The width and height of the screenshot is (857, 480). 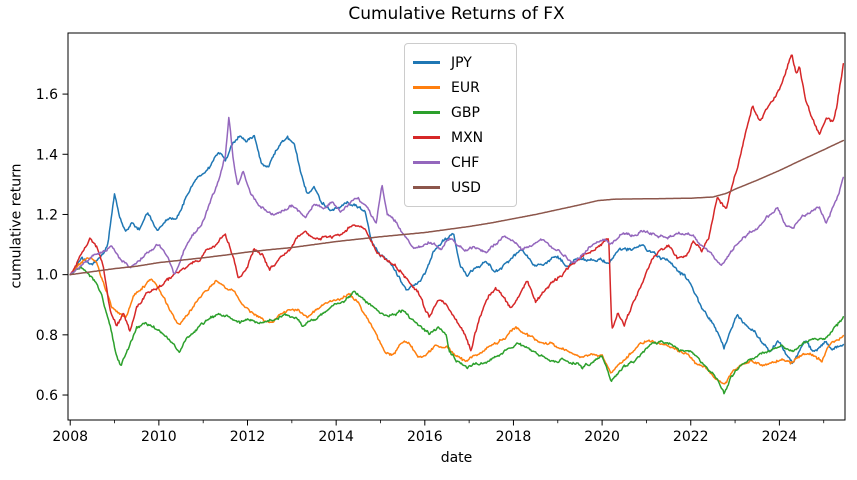 What do you see at coordinates (47, 396) in the screenshot?
I see `y-tick-label: 0.6` at bounding box center [47, 396].